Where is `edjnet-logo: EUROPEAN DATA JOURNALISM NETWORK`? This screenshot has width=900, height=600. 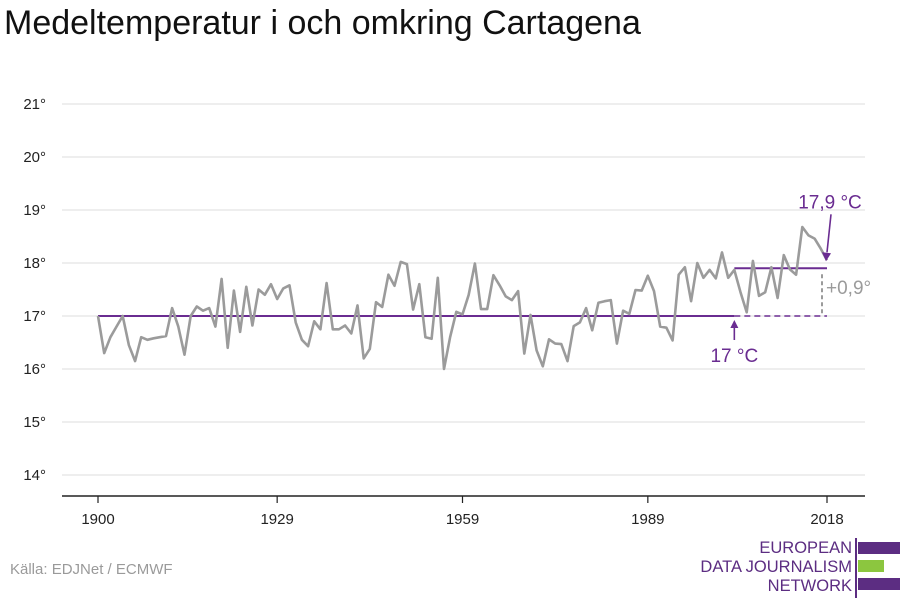
edjnet-logo: EUROPEAN DATA JOURNALISM NETWORK is located at coordinates (800, 568).